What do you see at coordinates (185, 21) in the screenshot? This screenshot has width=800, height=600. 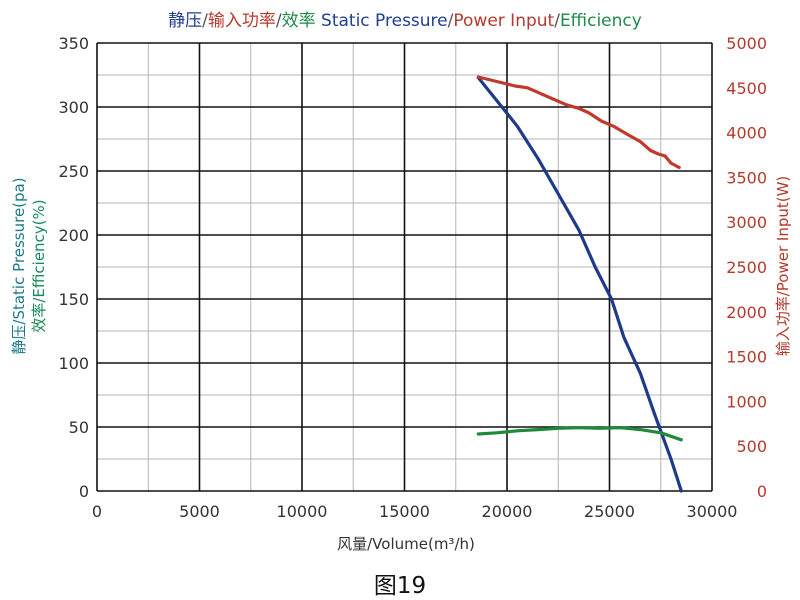 I see `title-segment: 静压` at bounding box center [185, 21].